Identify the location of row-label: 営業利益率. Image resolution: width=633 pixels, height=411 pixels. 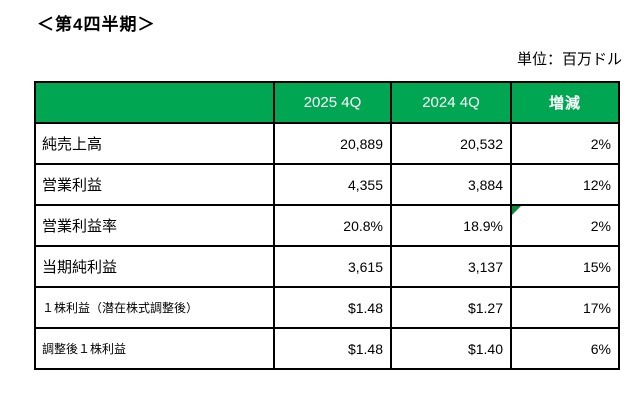
(154, 225).